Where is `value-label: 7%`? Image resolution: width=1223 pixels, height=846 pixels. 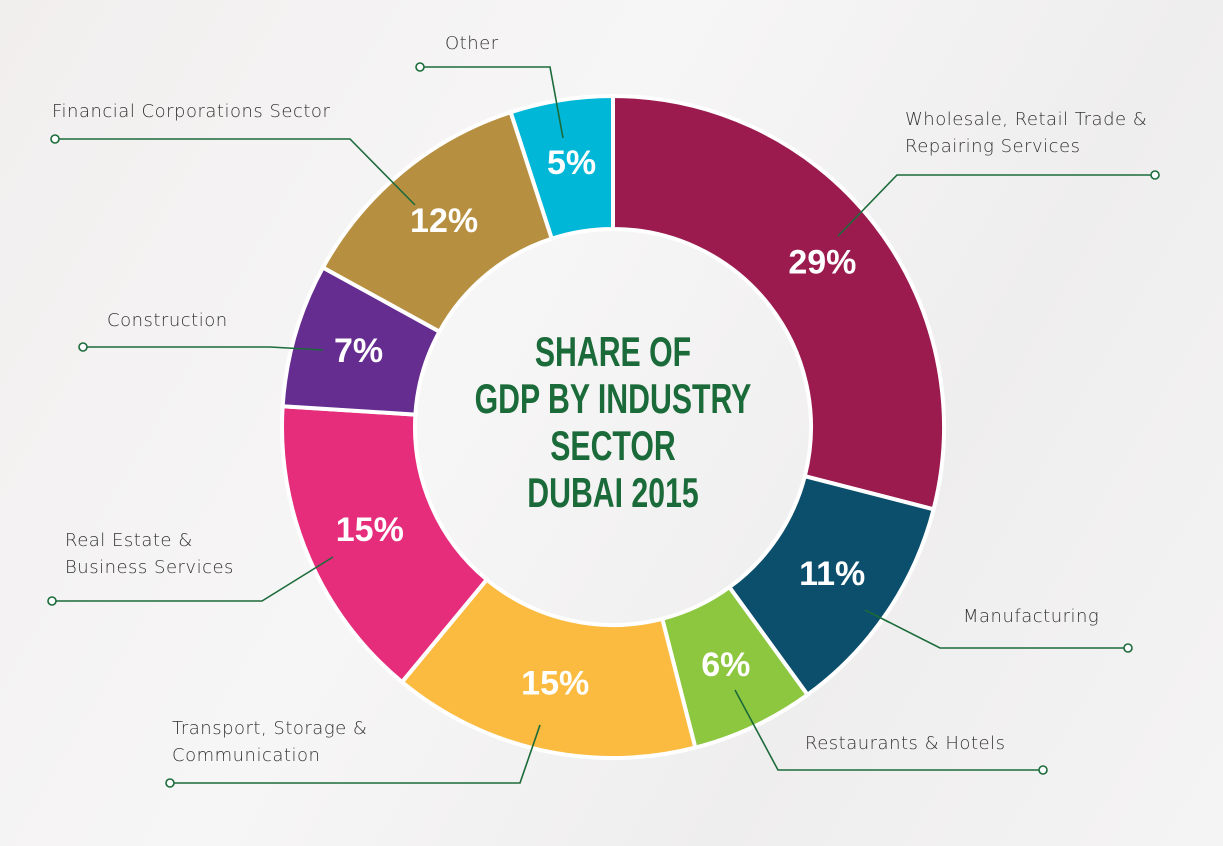
value-label: 7% is located at coordinates (358, 351).